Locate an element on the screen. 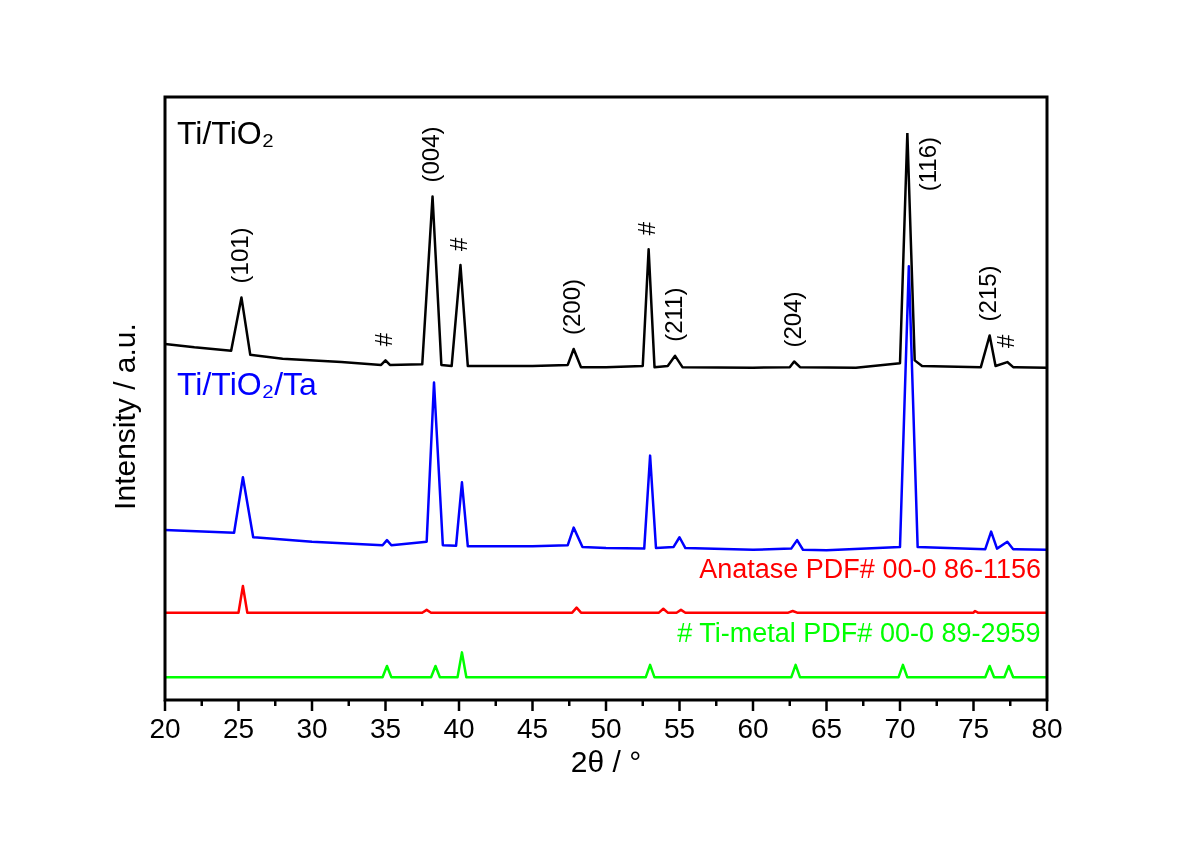 The image size is (1200, 844). x-tick-label: 20 is located at coordinates (165, 728).